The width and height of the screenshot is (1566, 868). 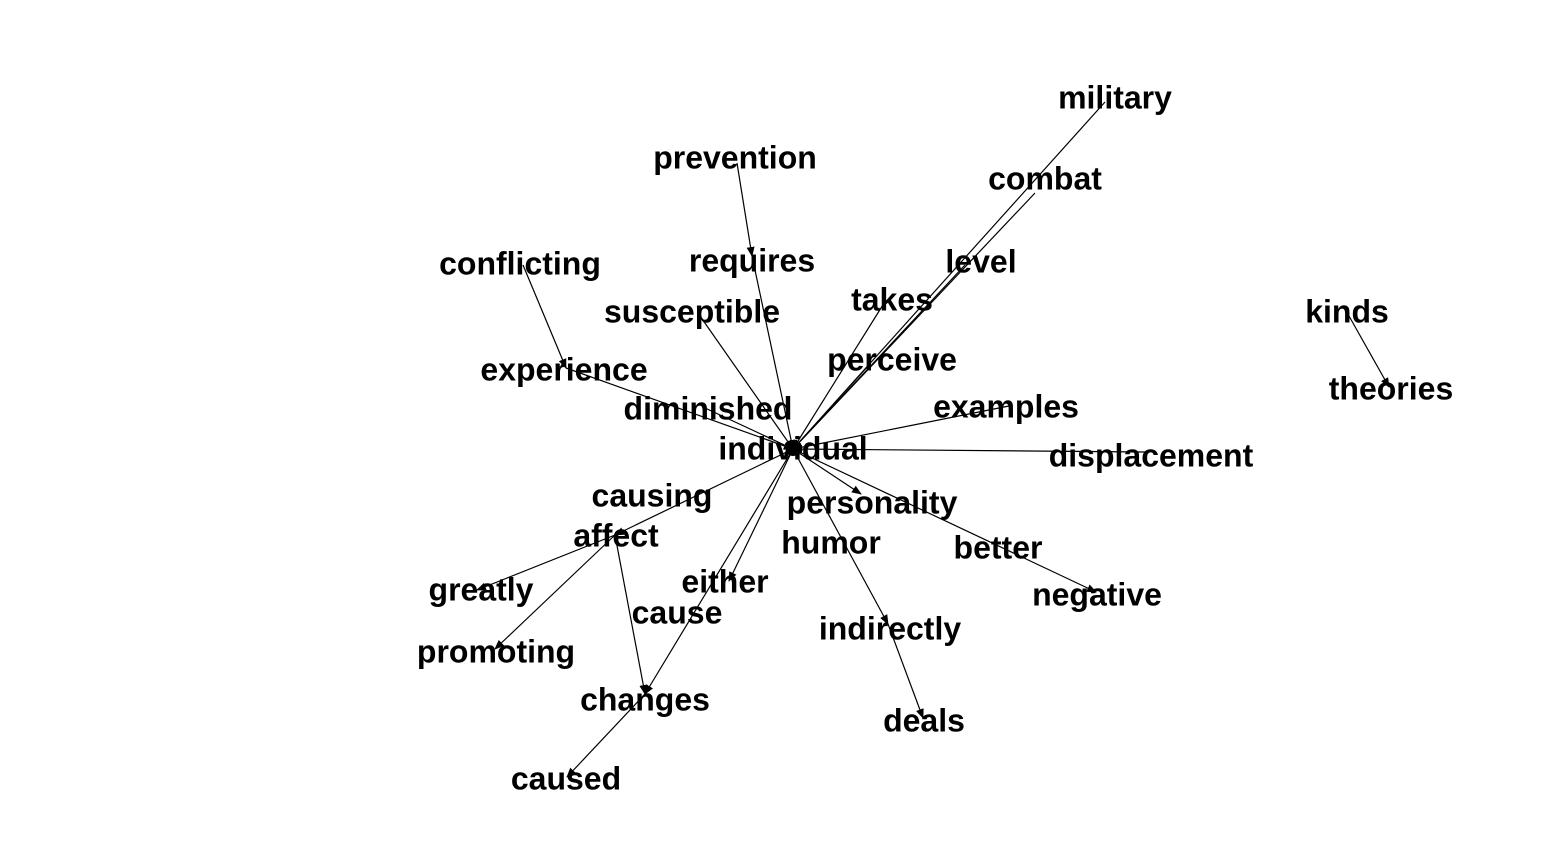 I want to click on edge-level-individual, so click(x=879, y=357).